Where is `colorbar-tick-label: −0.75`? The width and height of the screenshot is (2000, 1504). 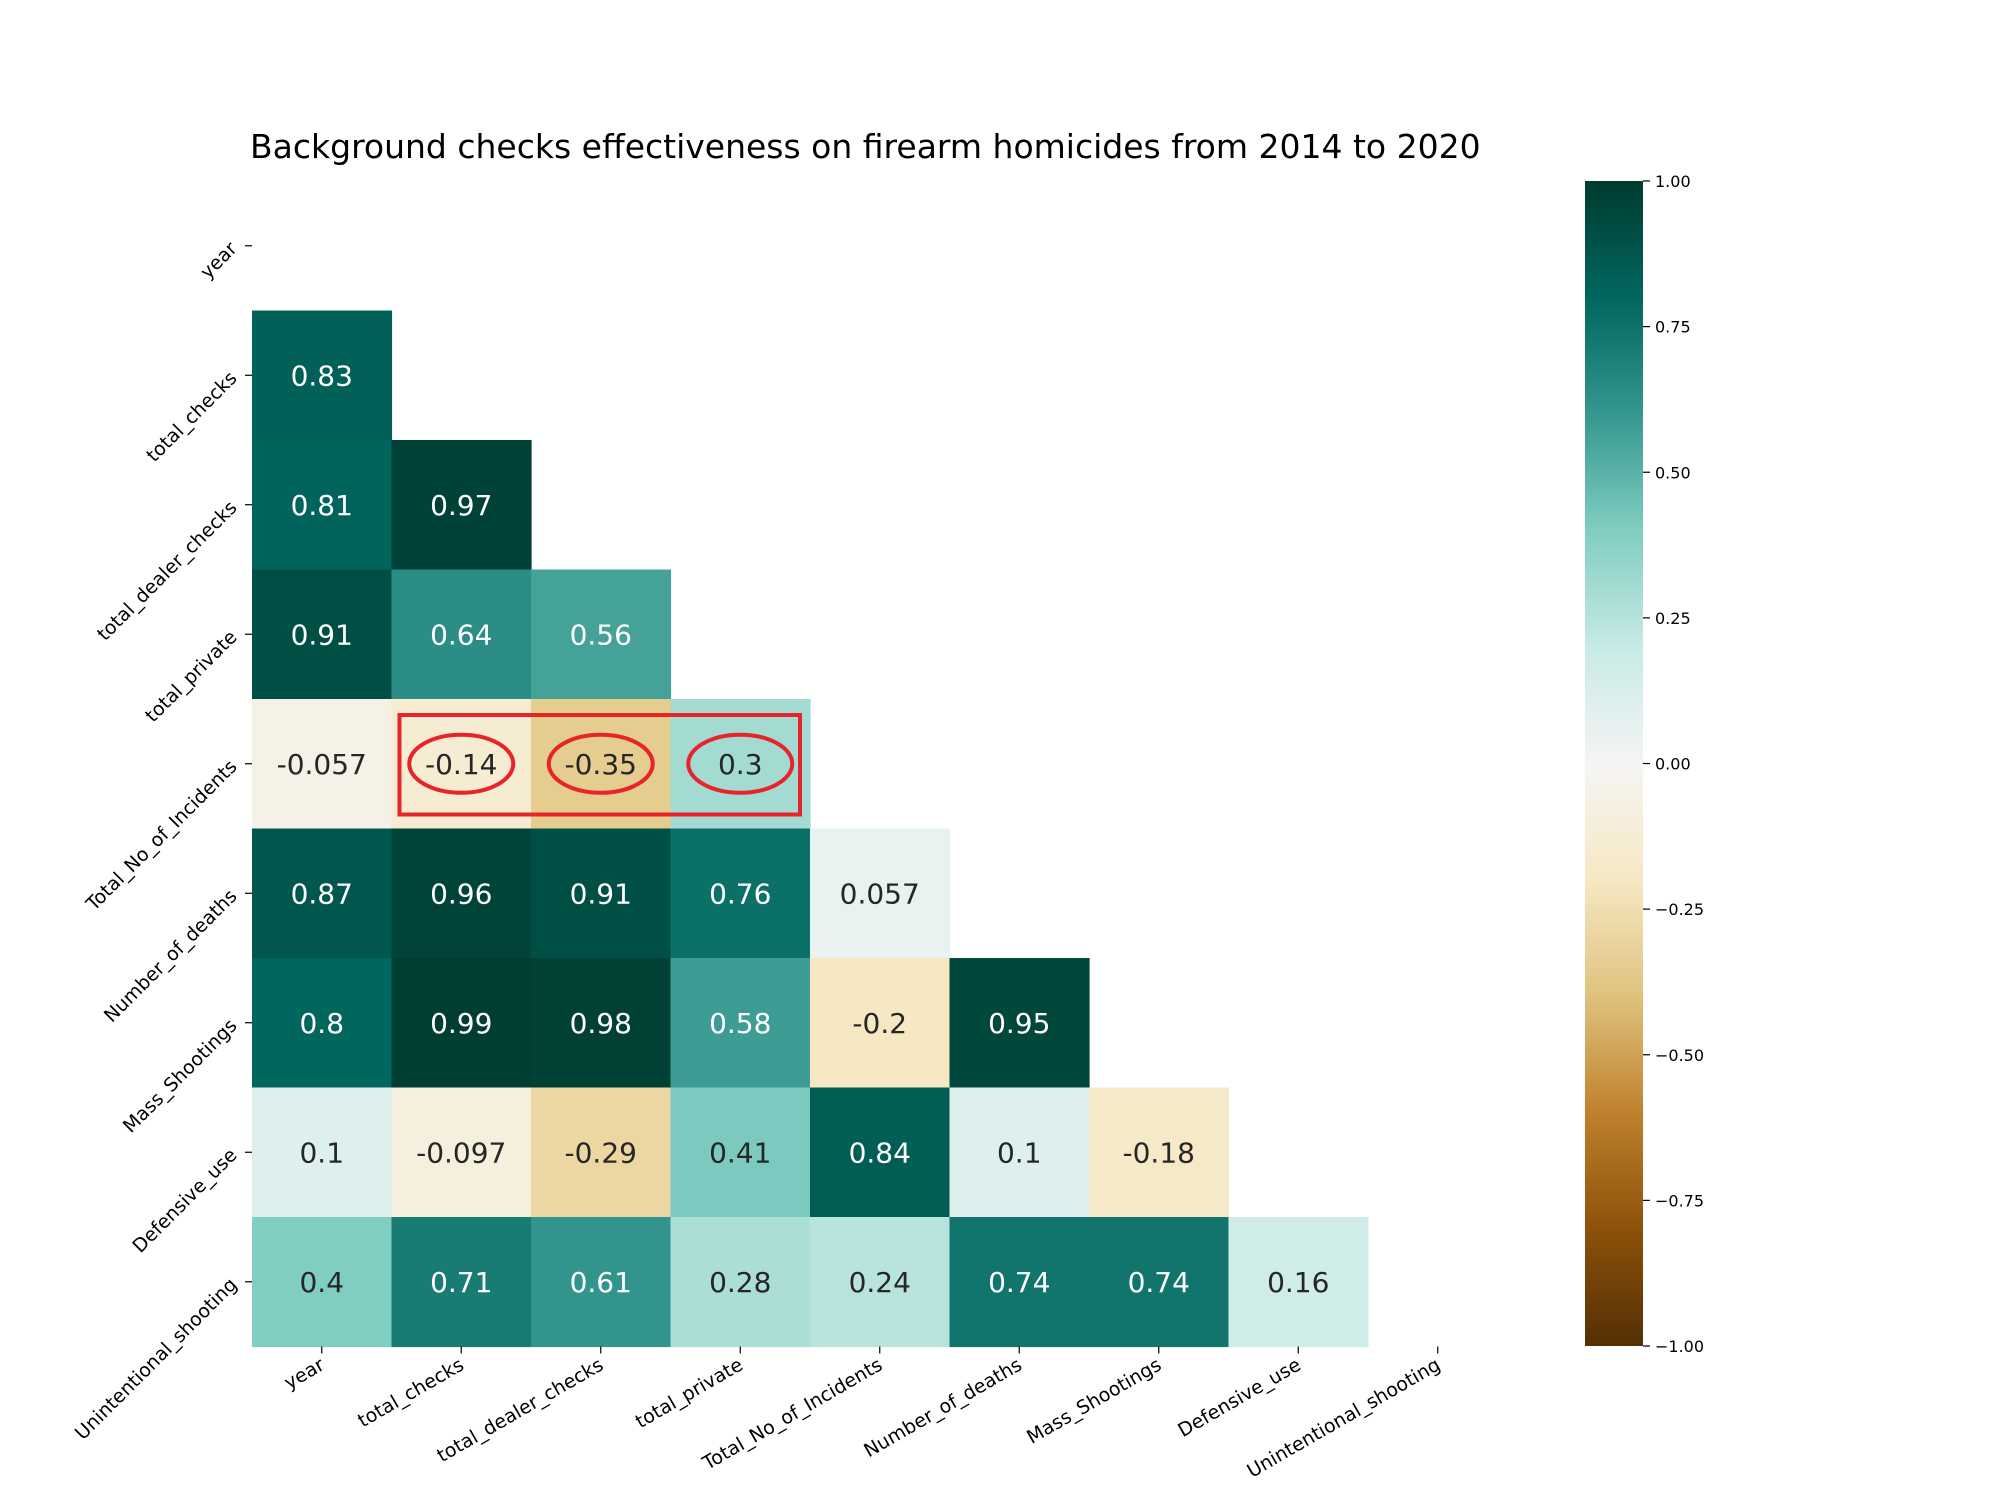
colorbar-tick-label: −0.75 is located at coordinates (1679, 1200).